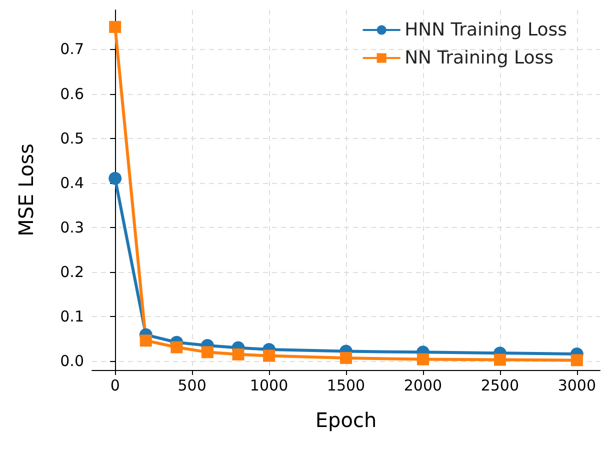  What do you see at coordinates (486, 30) in the screenshot?
I see `legend-label: HNN Training Loss` at bounding box center [486, 30].